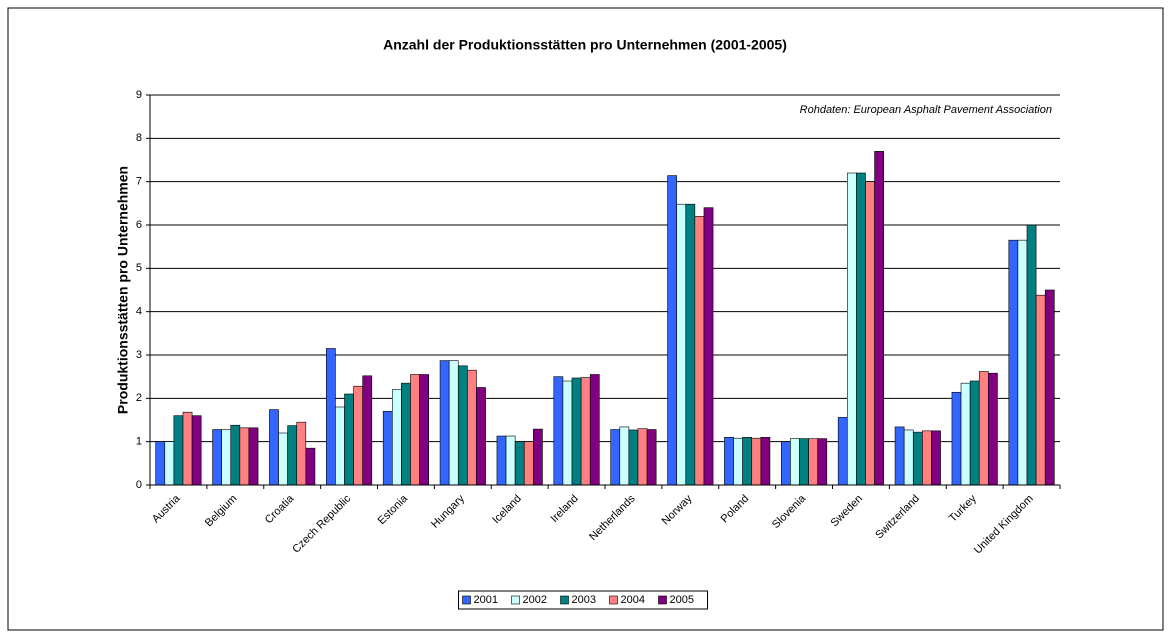 The width and height of the screenshot is (1171, 641). I want to click on y-tick-label: 2, so click(139, 398).